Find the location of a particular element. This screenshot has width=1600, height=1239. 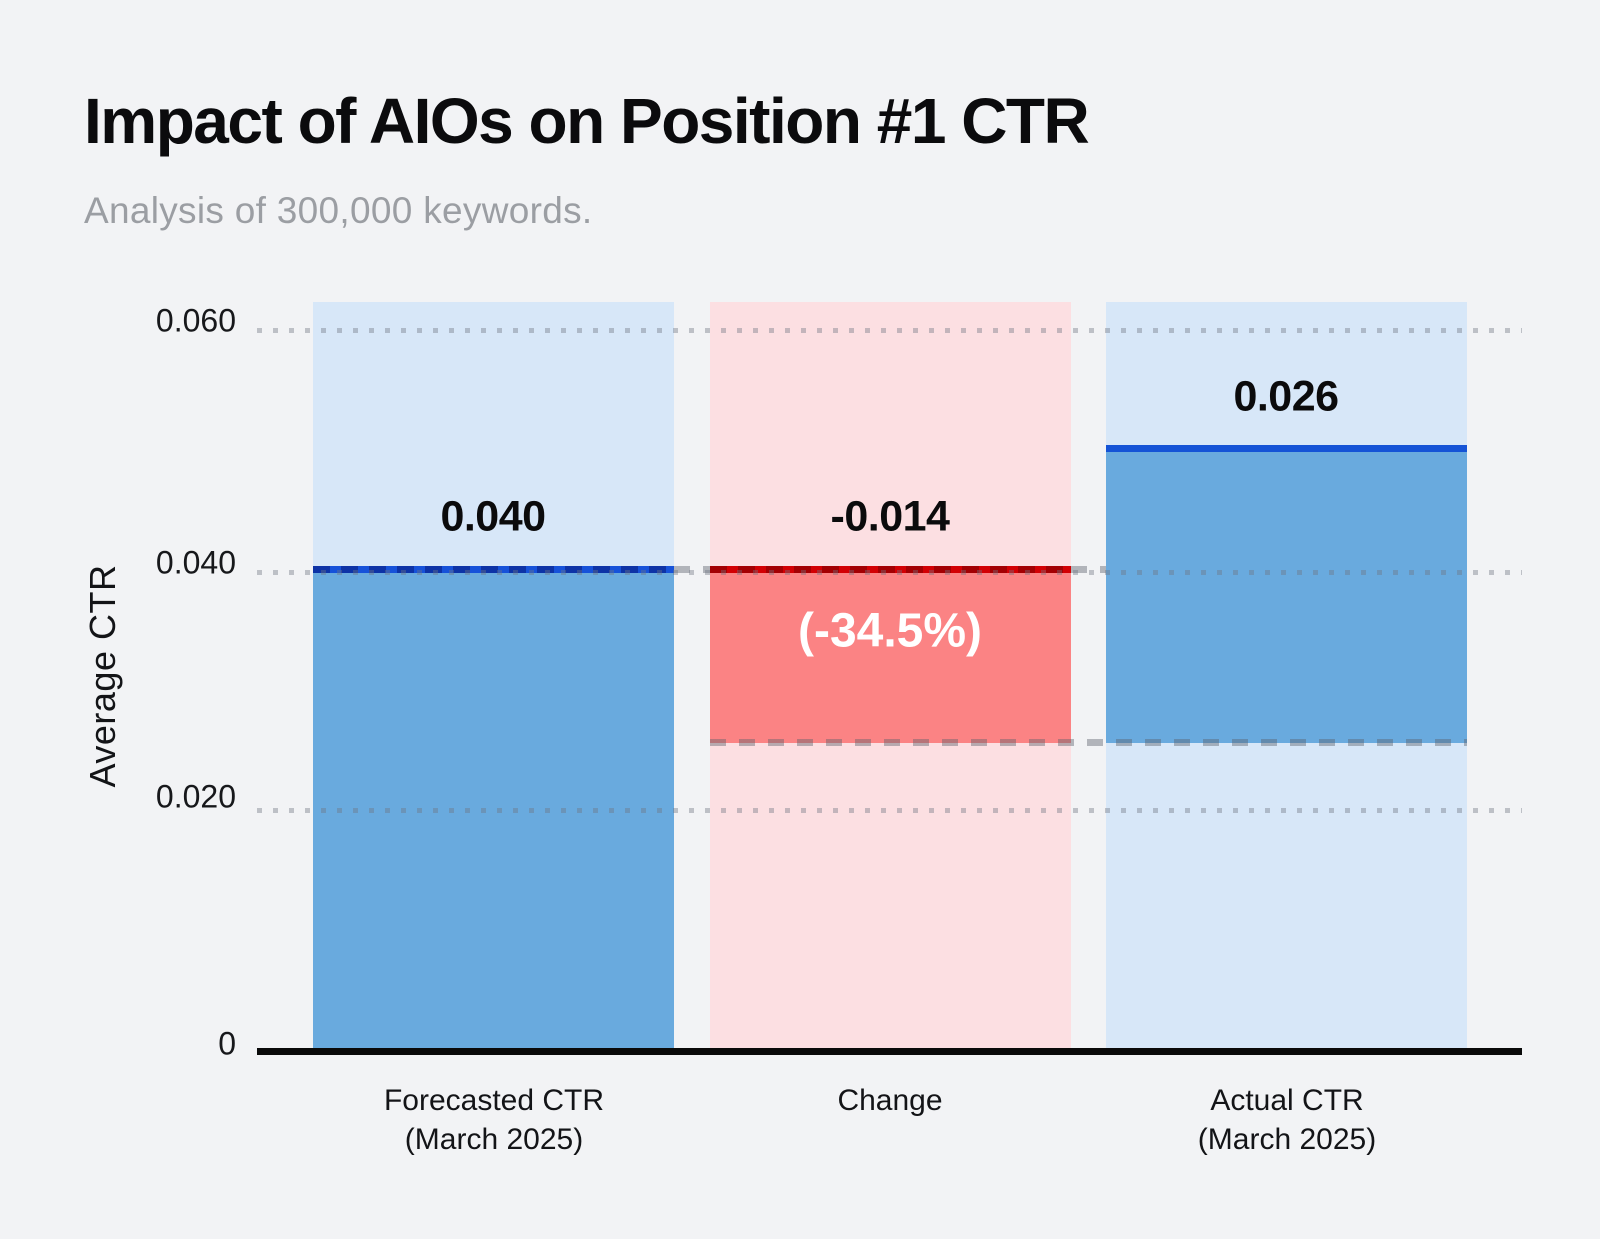

y-tick-0020: 0.020 is located at coordinates (195, 796).